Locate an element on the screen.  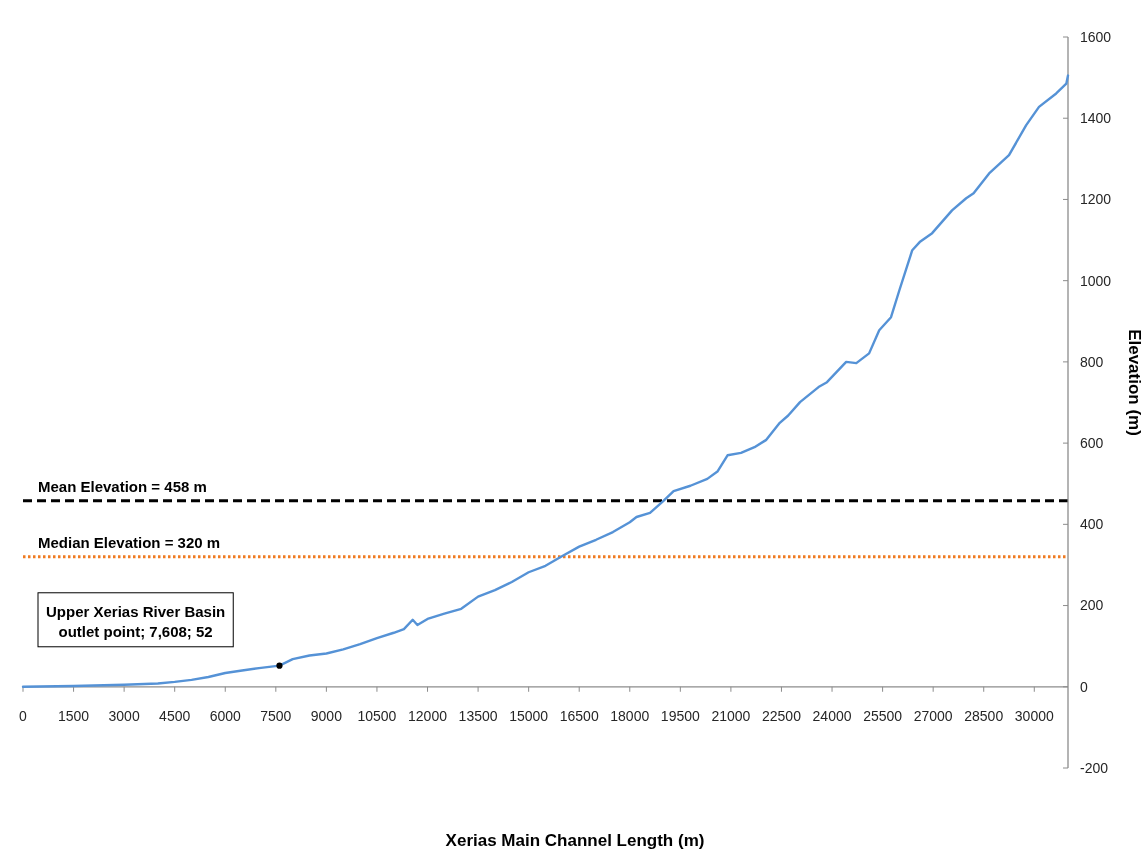
y-tick-label: 600 is located at coordinates (1092, 443).